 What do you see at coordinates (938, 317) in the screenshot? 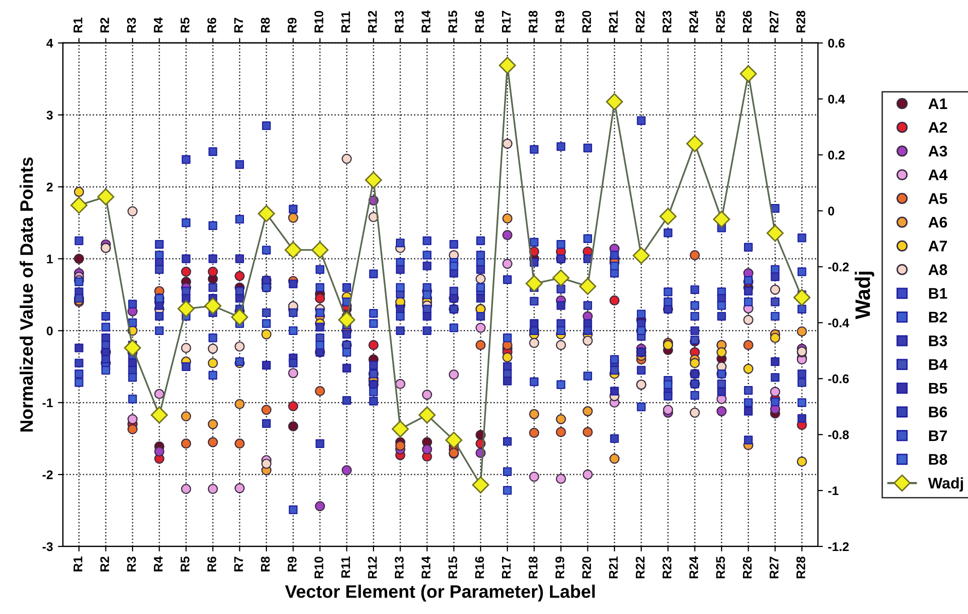
I see `legend-label: B2` at bounding box center [938, 317].